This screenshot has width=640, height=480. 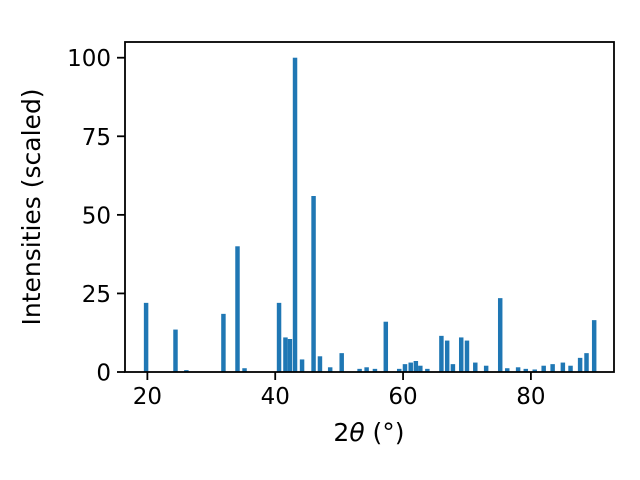 What do you see at coordinates (402, 397) in the screenshot?
I see `x-tick-label: 60` at bounding box center [402, 397].